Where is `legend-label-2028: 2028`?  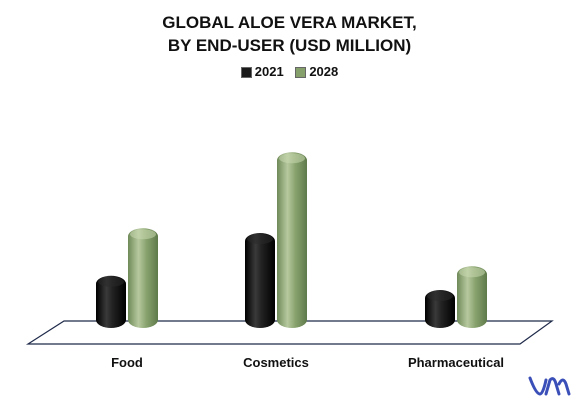
legend-label-2028: 2028 is located at coordinates (324, 71).